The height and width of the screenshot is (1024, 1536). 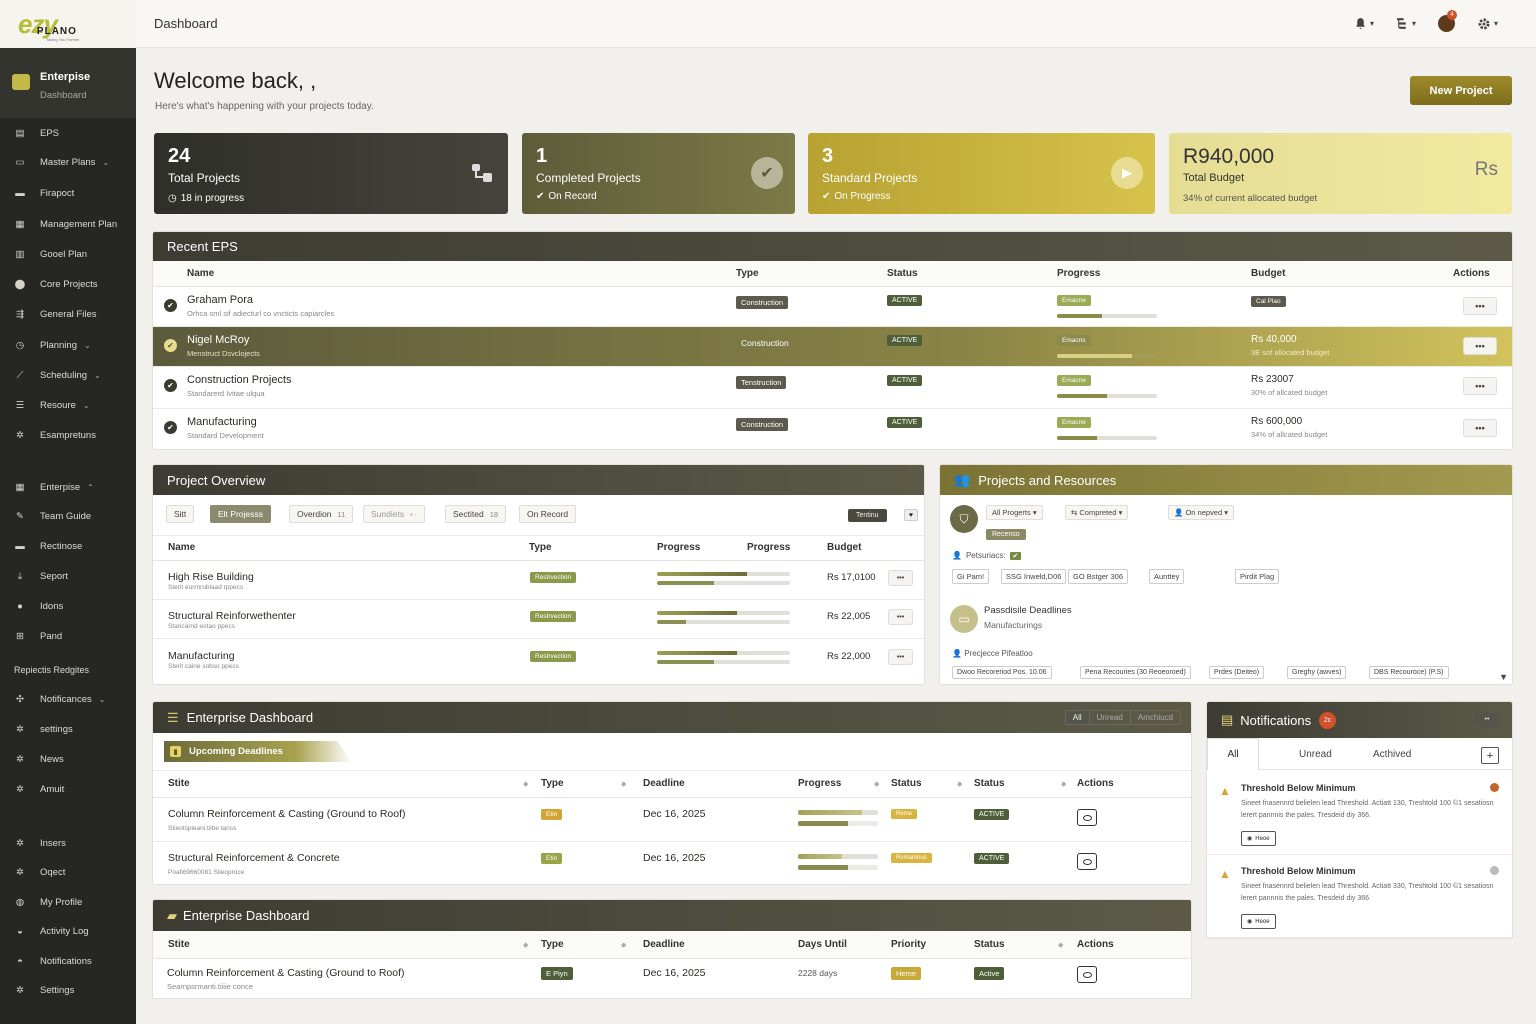 What do you see at coordinates (1503, 677) in the screenshot?
I see `scroll-down-icon: ▼` at bounding box center [1503, 677].